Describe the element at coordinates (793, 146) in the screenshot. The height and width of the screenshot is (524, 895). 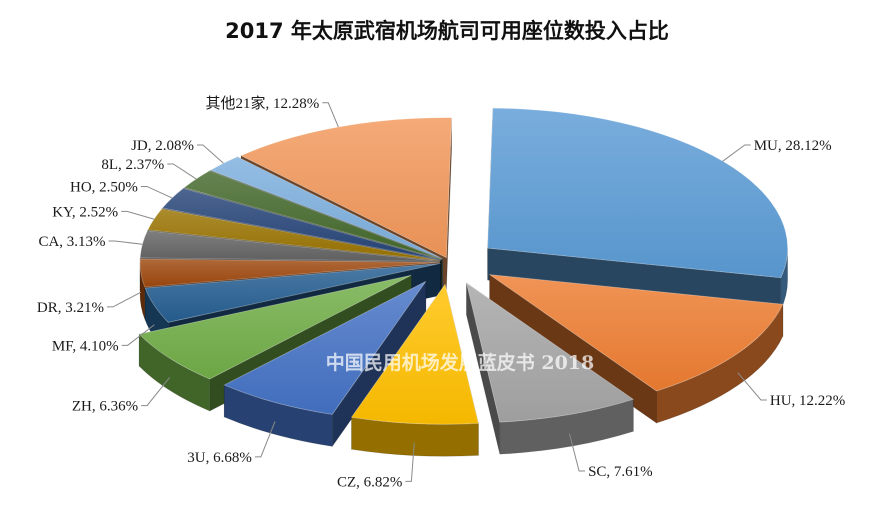
I see `data-label-MU: MU, 28.12%` at that location.